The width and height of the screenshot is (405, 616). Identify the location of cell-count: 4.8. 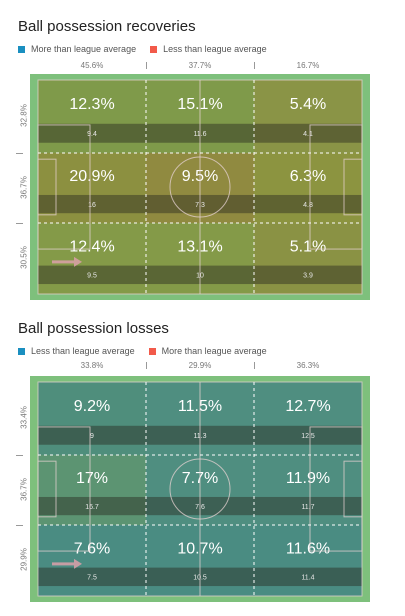
(308, 205).